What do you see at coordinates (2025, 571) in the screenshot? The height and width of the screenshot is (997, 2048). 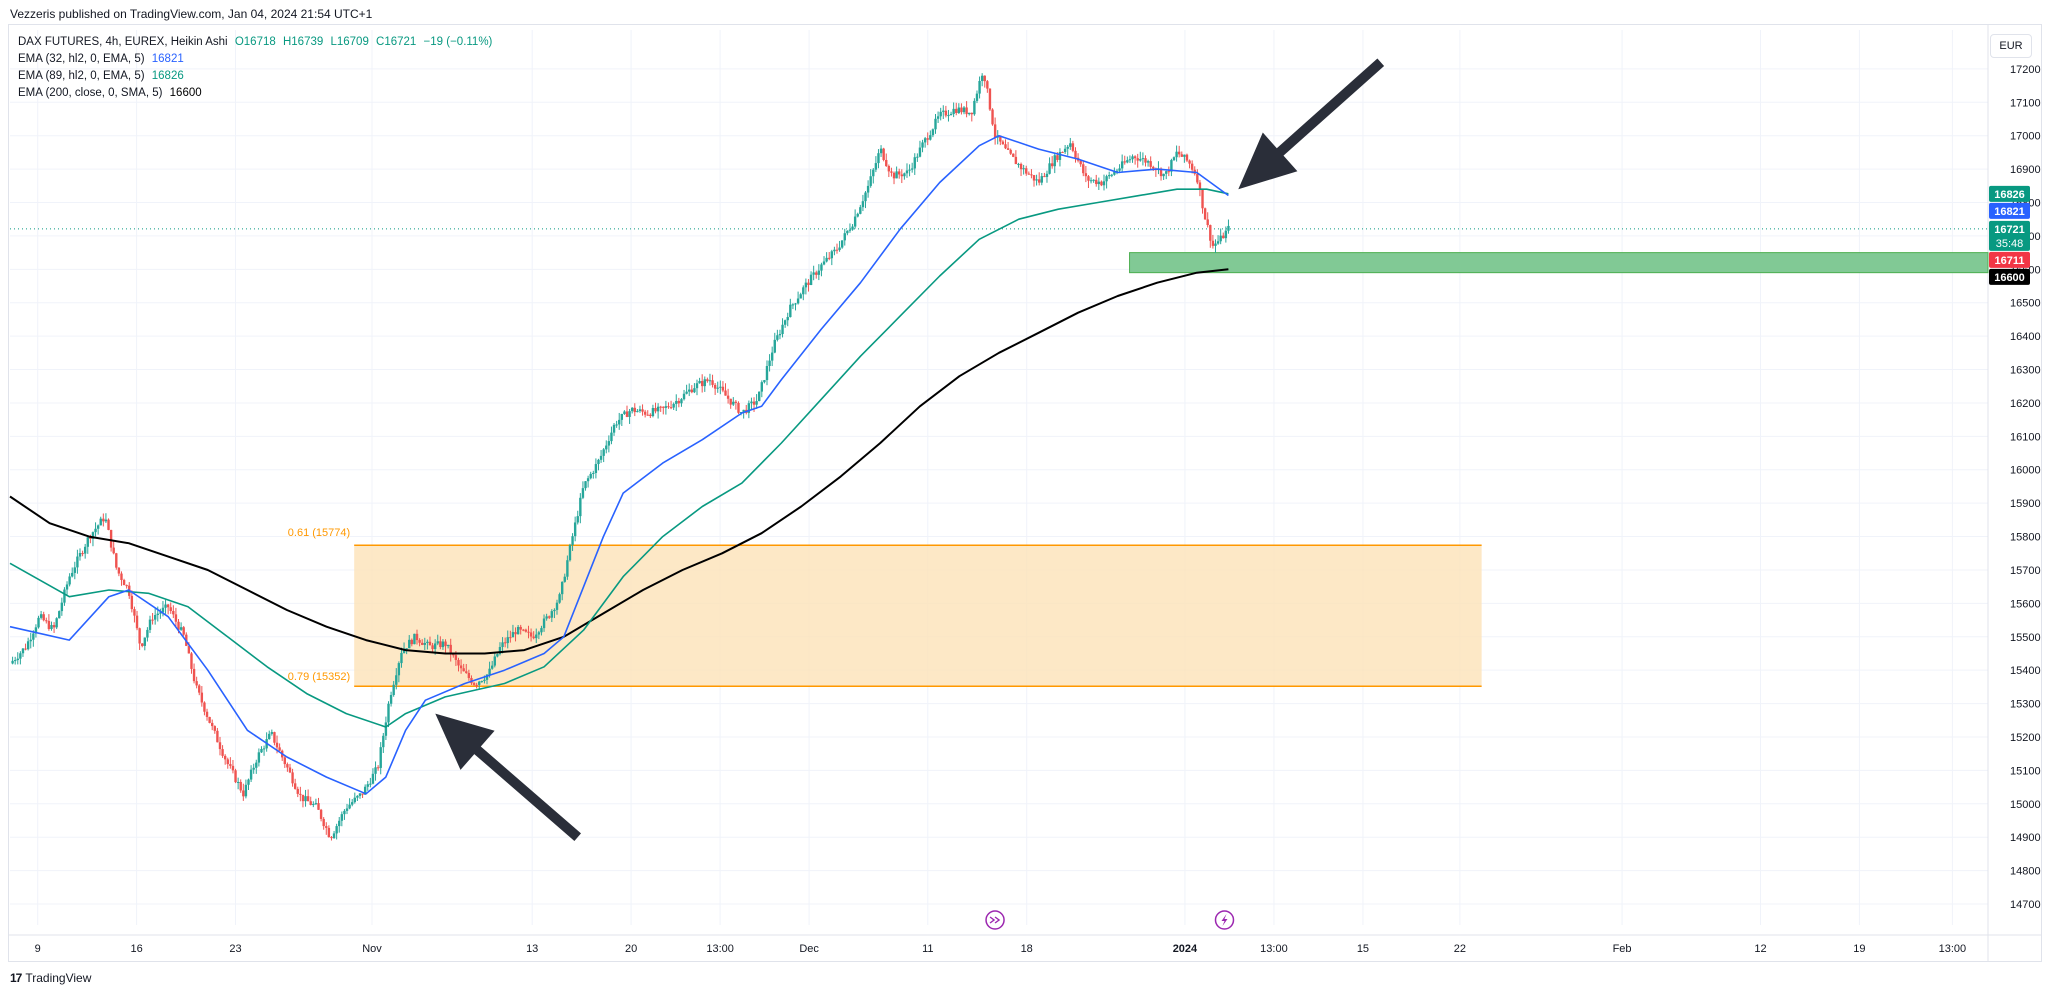 I see `y-tick-label: 15700` at bounding box center [2025, 571].